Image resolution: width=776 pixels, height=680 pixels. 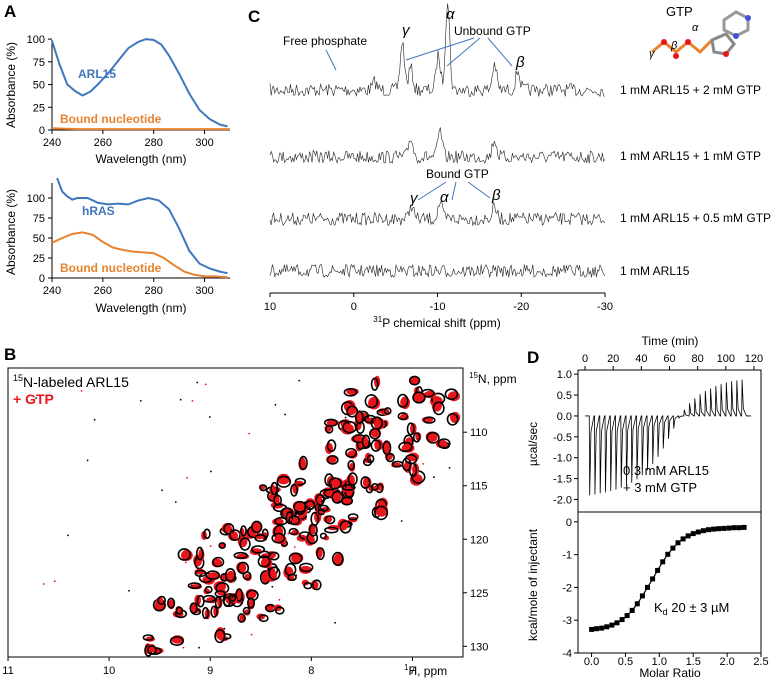 I want to click on a-top-line-bound-nucleotide, so click(x=140, y=129).